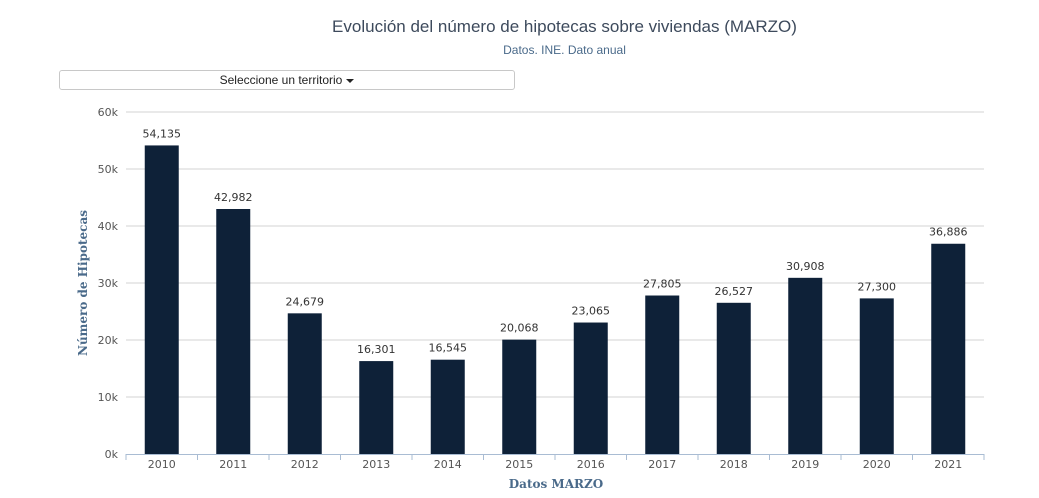  Describe the element at coordinates (564, 50) in the screenshot. I see `chart-subtitle: Datos. INE. Dato anual` at that location.